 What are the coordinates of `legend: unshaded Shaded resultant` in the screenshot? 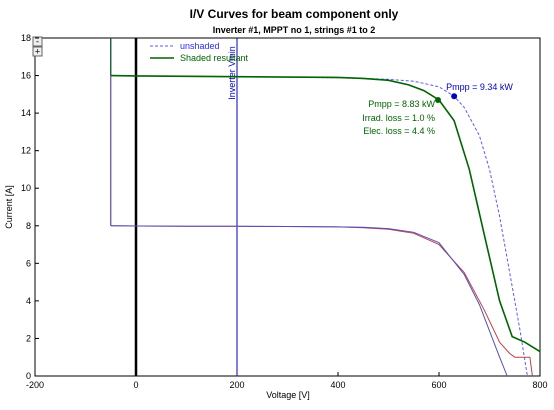 It's located at (199, 52).